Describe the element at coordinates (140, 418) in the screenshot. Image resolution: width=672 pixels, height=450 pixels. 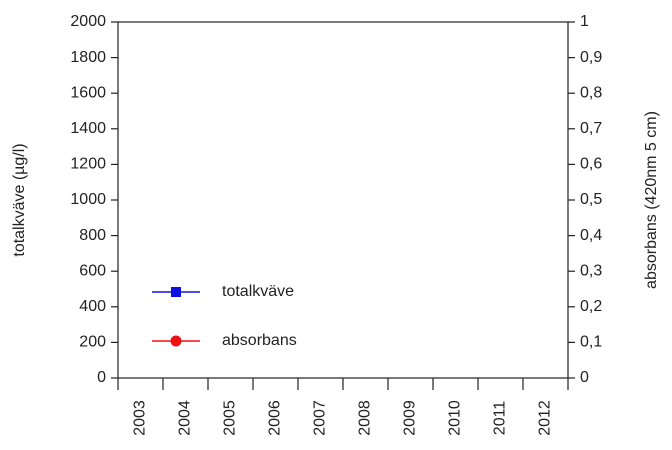
I see `x-tick-label: 2003` at that location.